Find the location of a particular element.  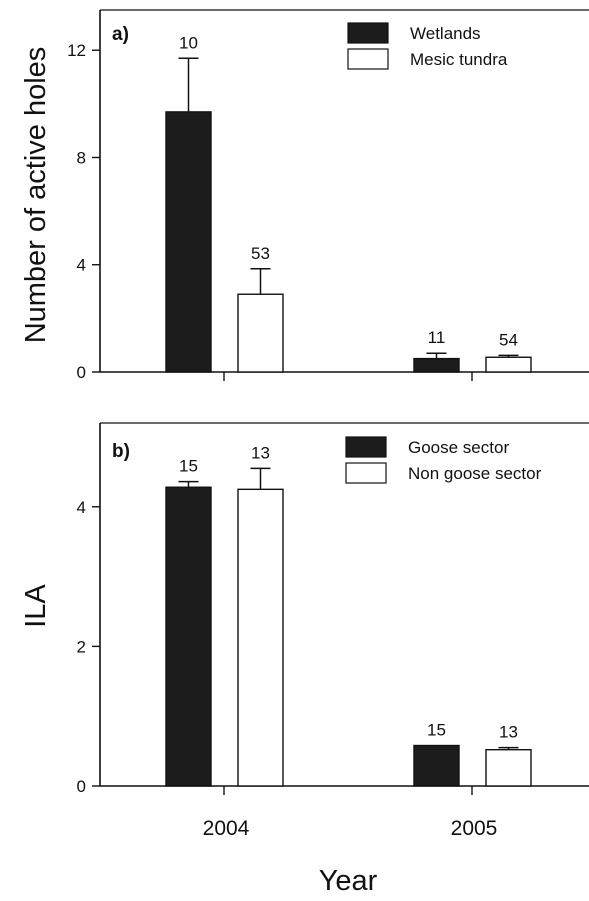

panel-a-ytick-label: 12 is located at coordinates (76, 50).